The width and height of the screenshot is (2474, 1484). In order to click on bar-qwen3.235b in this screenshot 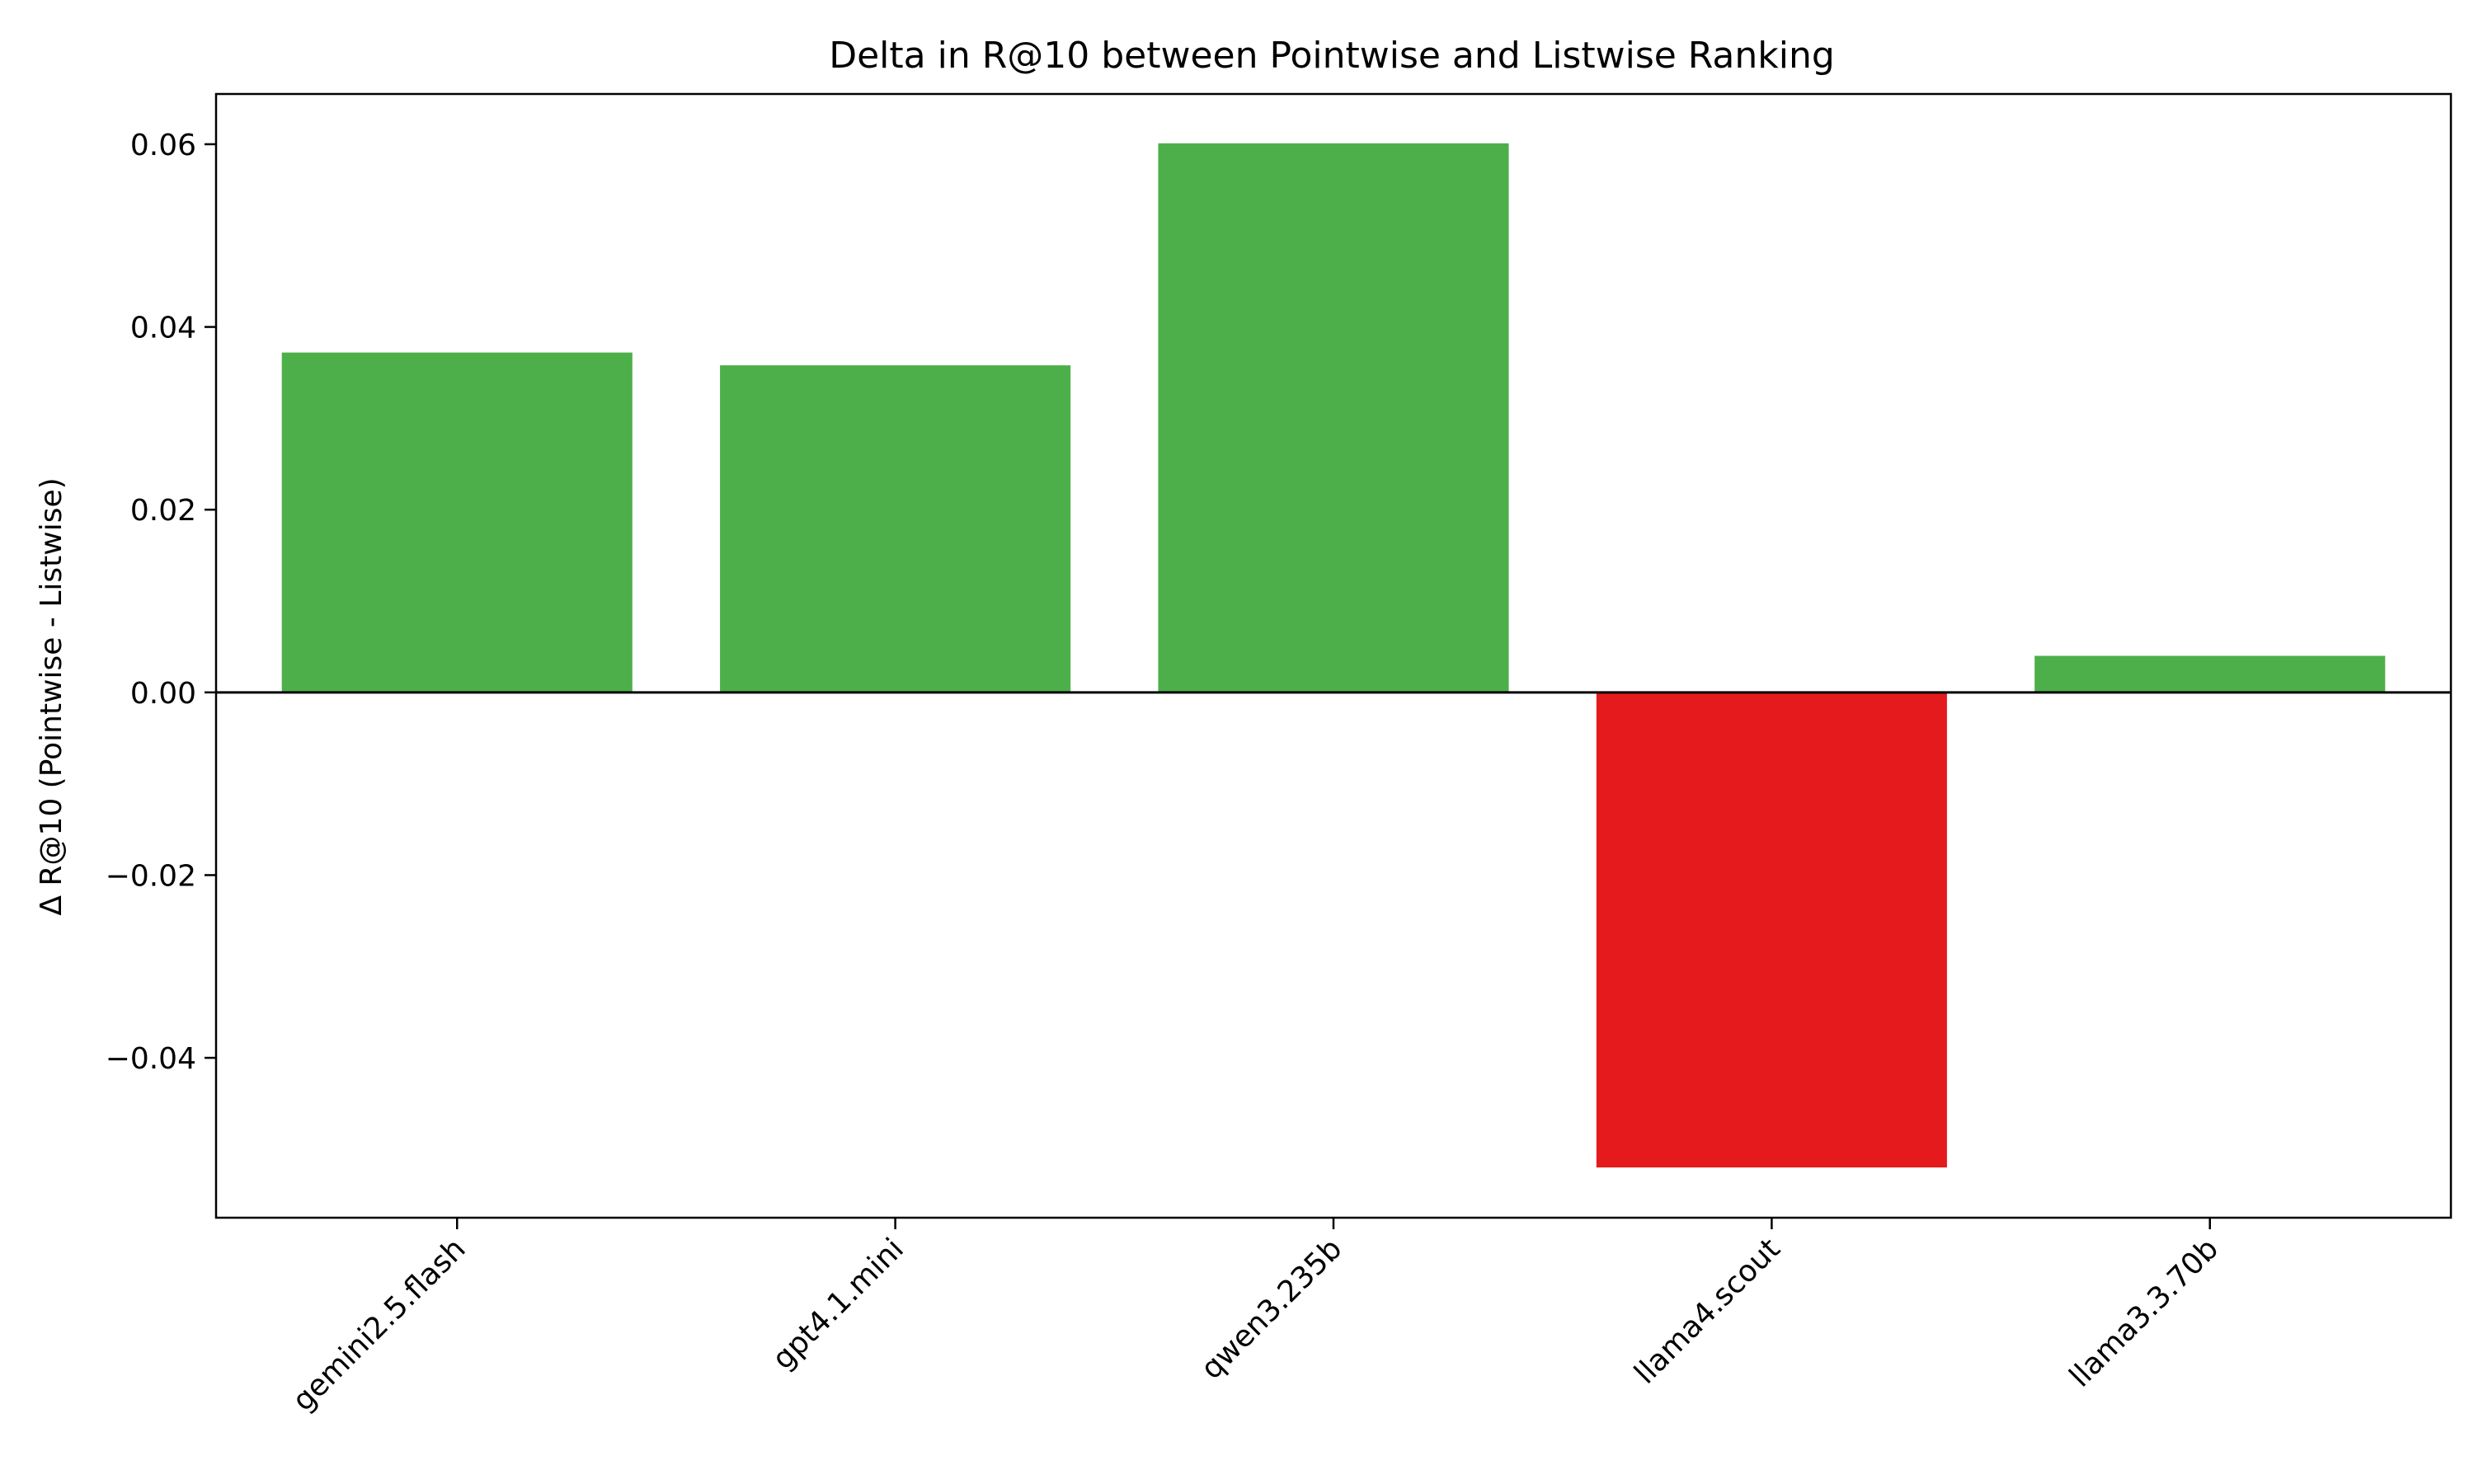, I will do `click(1333, 418)`.